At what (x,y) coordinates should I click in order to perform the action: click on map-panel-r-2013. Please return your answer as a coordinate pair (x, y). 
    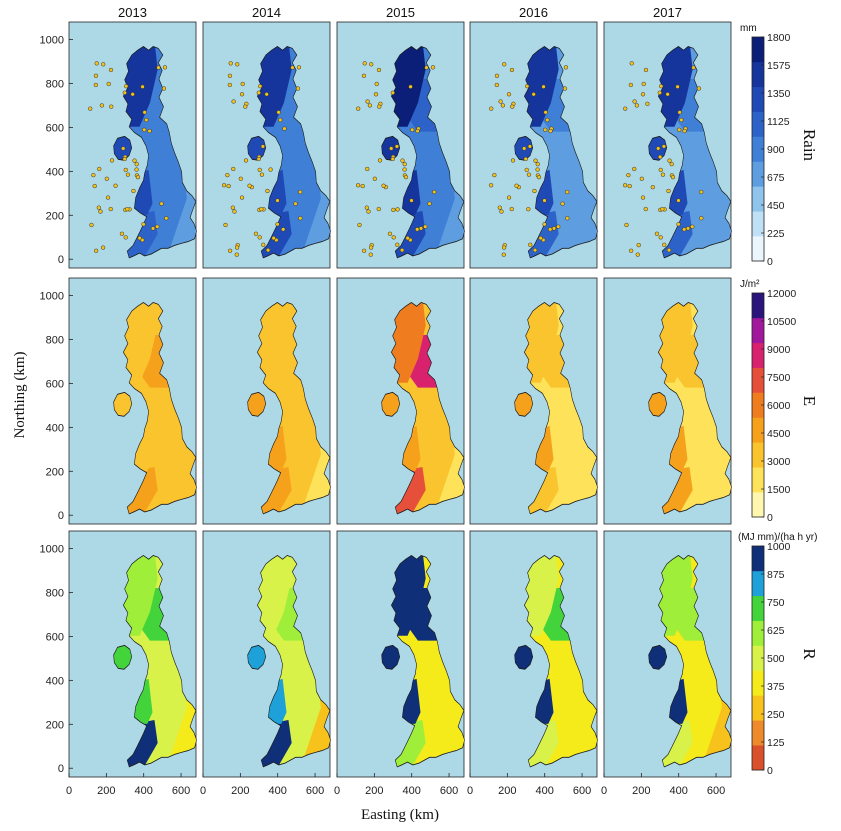
    Looking at the image, I should click on (133, 654).